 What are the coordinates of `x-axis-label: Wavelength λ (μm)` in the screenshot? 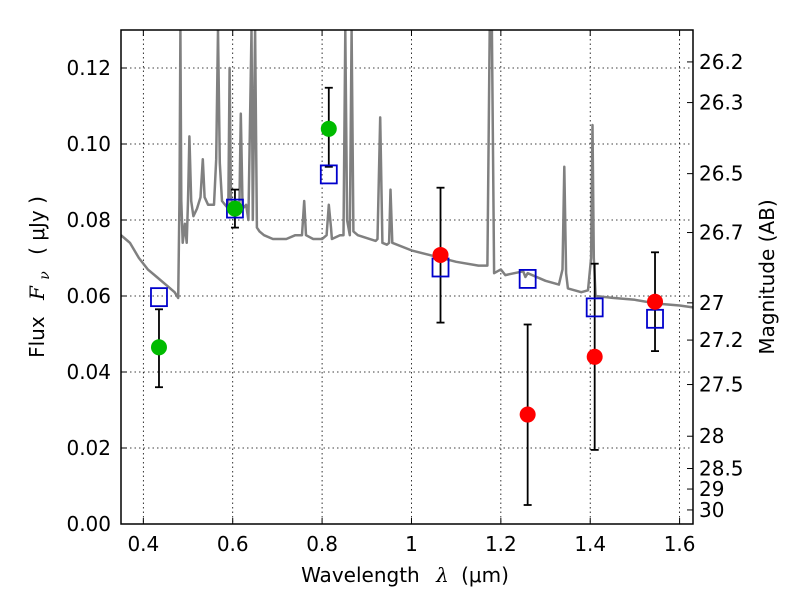 It's located at (405, 575).